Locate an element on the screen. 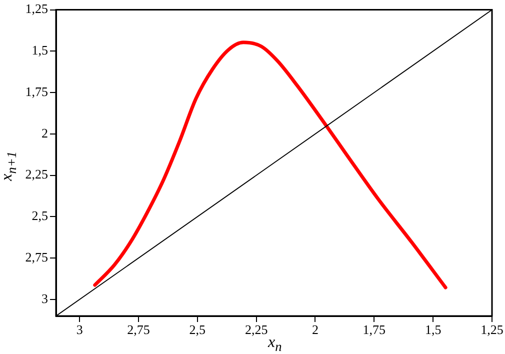 Image resolution: width=505 pixels, height=354 pixels. y-tick-label: 2,75 is located at coordinates (36, 256).